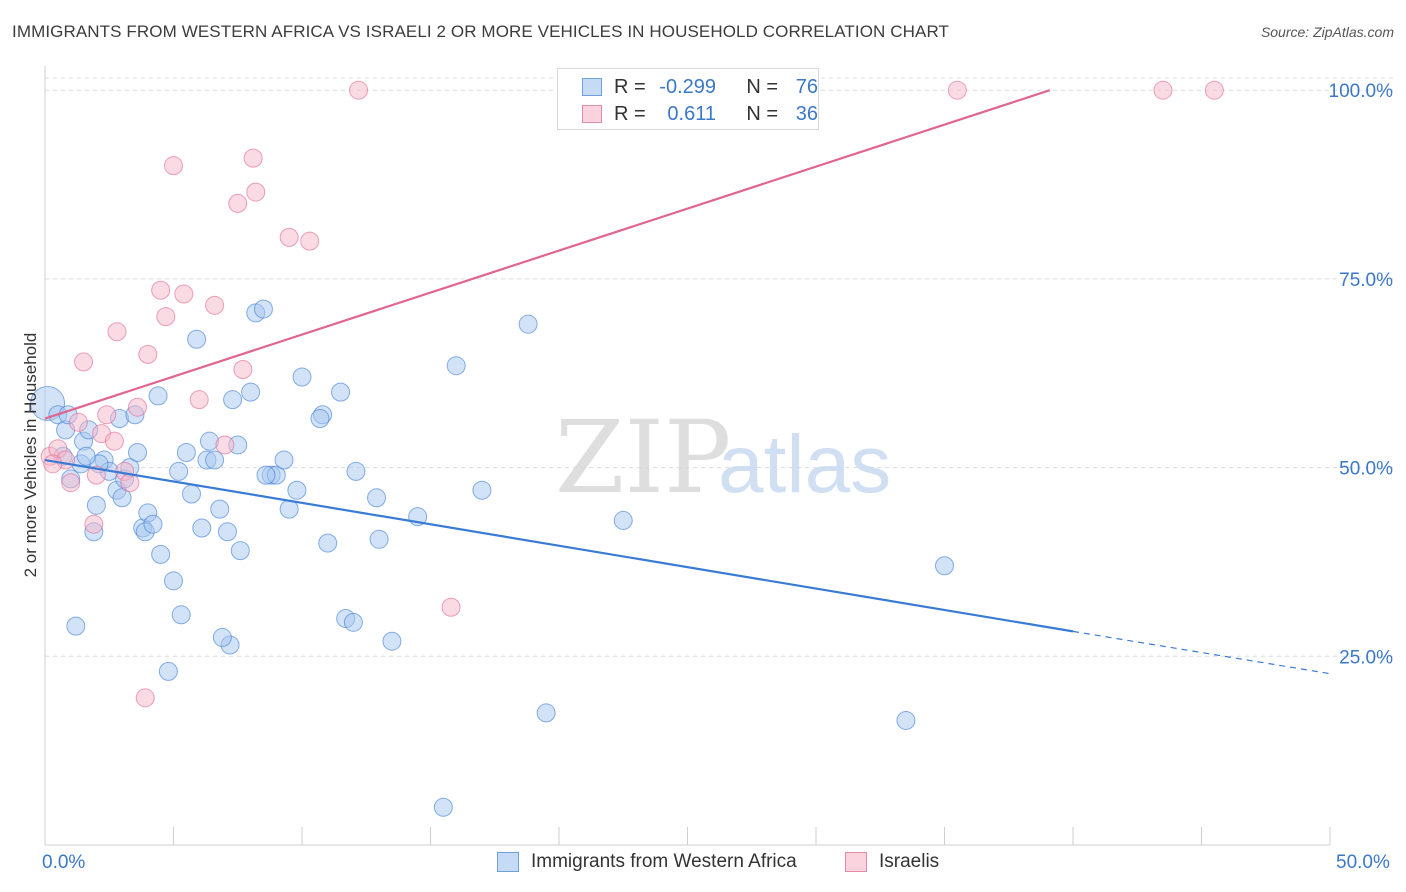 This screenshot has width=1406, height=892. I want to click on x-tick-label-min: 0.0%, so click(64, 862).